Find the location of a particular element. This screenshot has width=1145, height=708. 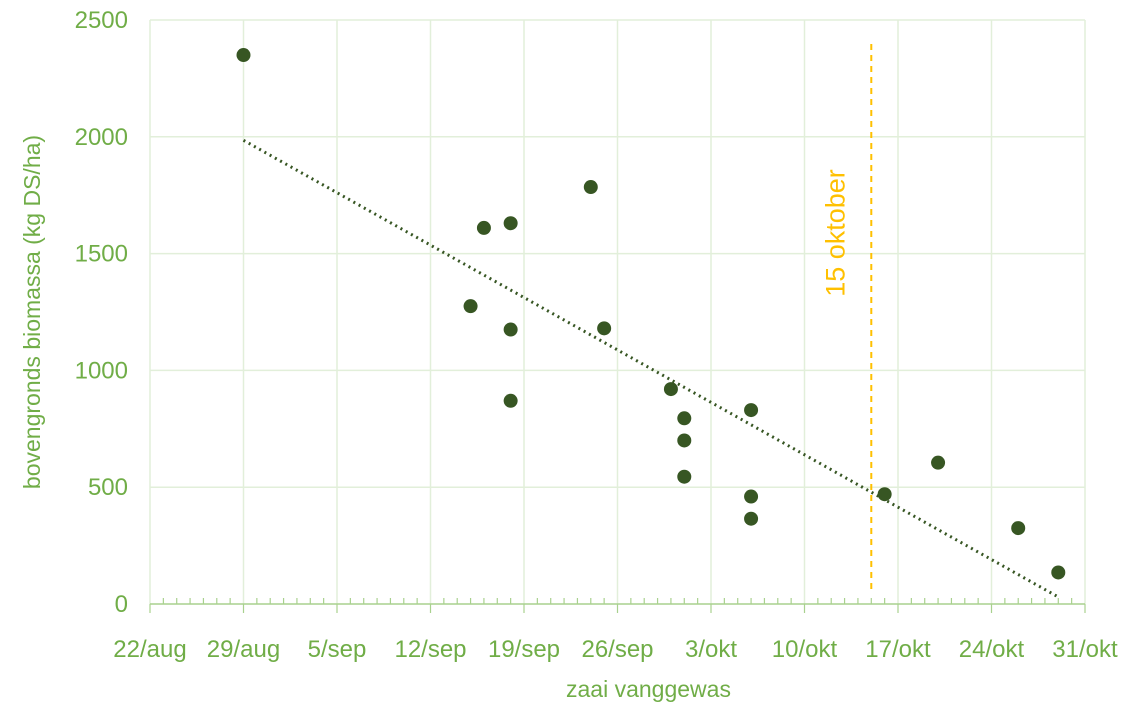

y-tick-label: 1500 is located at coordinates (101, 254).